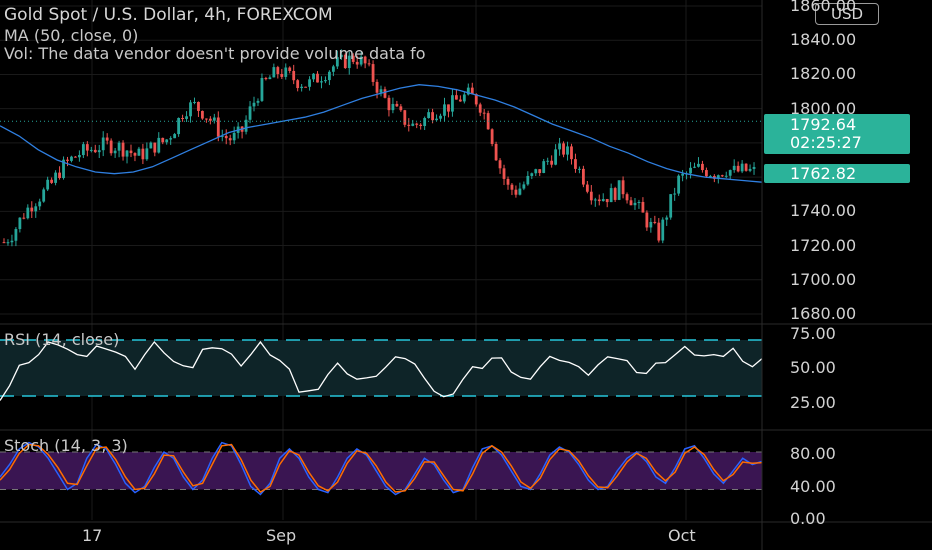 The image size is (932, 550). What do you see at coordinates (847, 14) in the screenshot?
I see `currency-button: USD` at bounding box center [847, 14].